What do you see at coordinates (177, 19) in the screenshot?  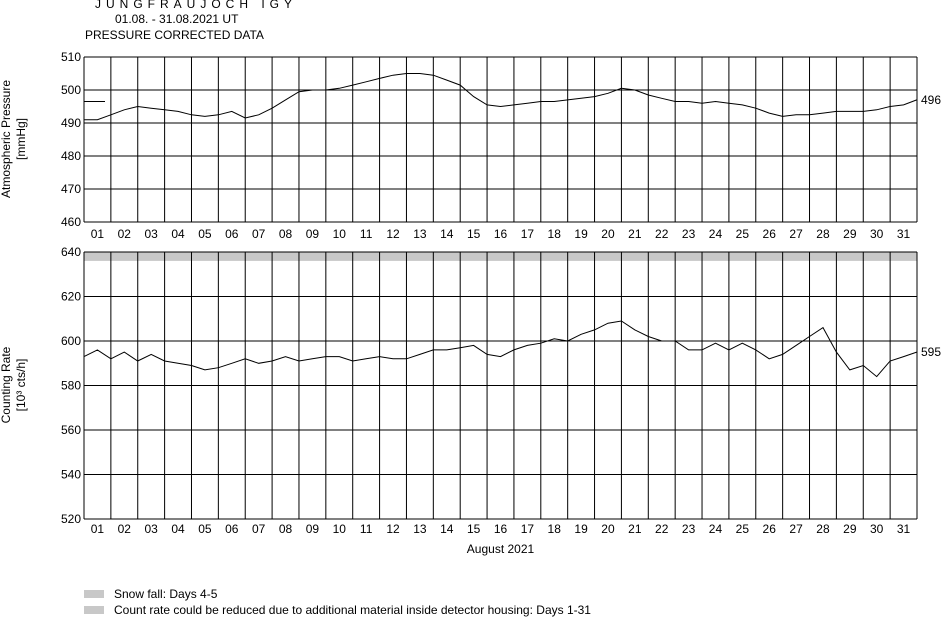 I see `date-range: 01.08. - 31.08.2021 UT` at bounding box center [177, 19].